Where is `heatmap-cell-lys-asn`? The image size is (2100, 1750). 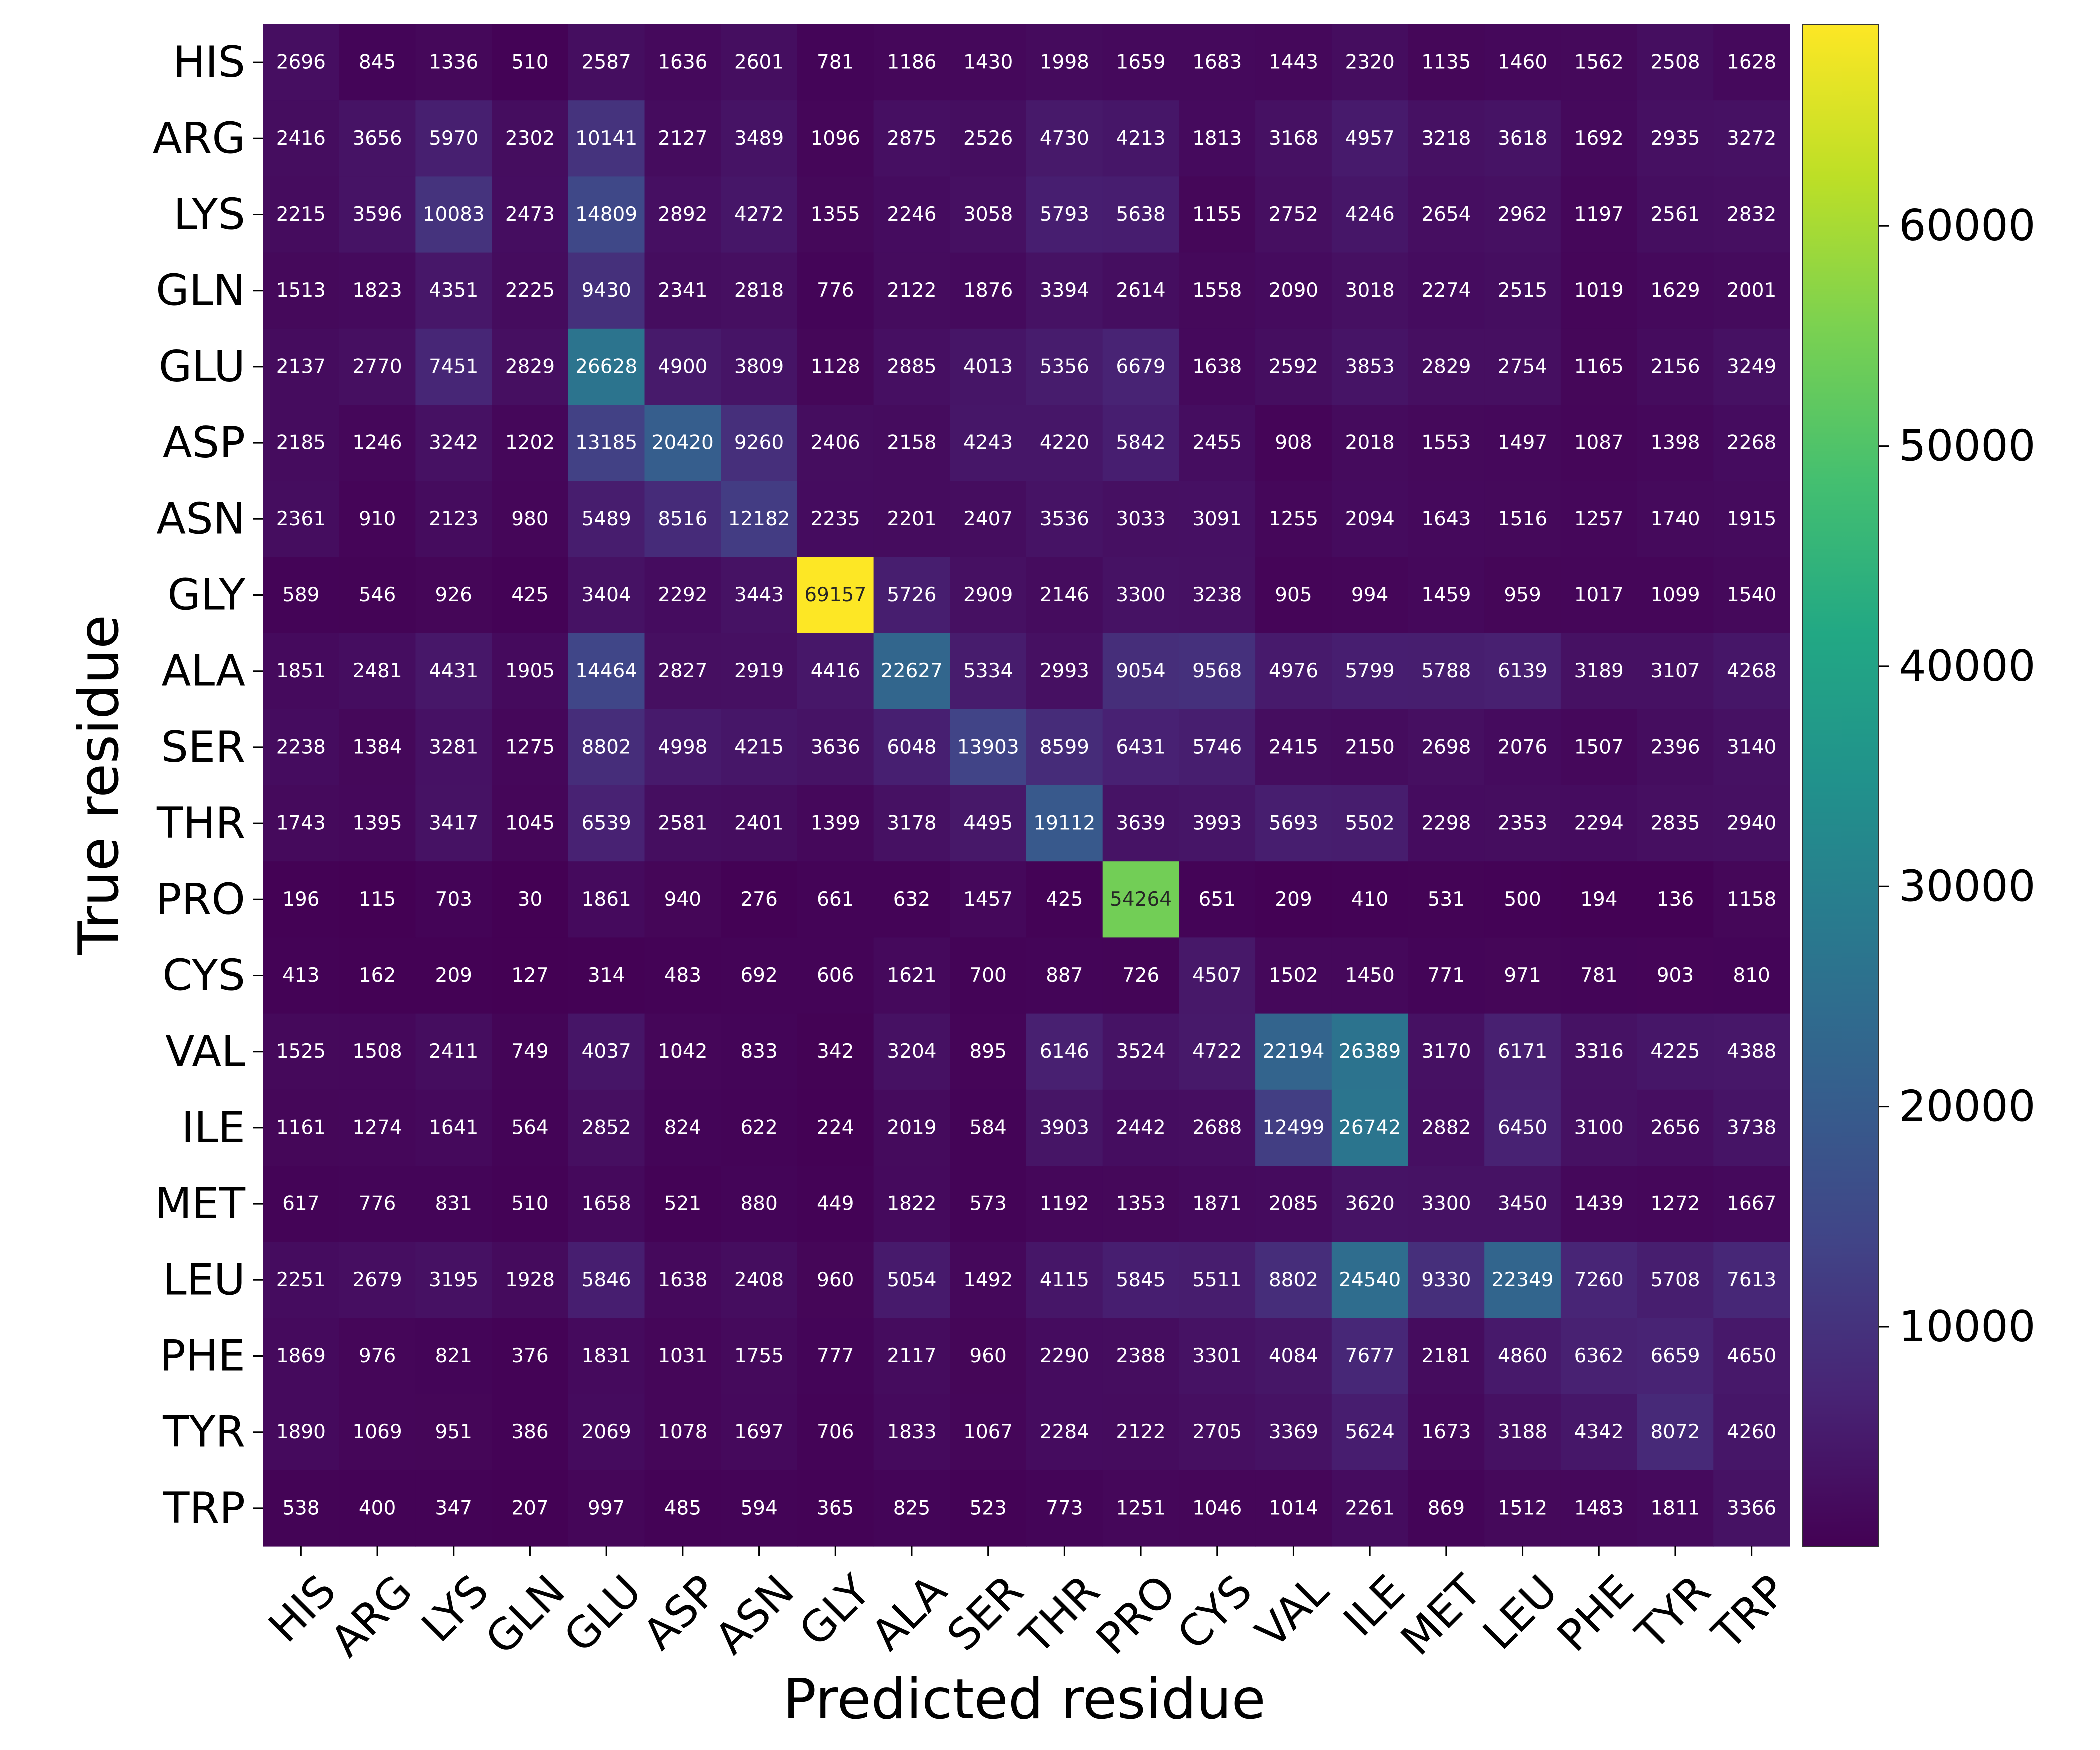 heatmap-cell-lys-asn is located at coordinates (759, 215).